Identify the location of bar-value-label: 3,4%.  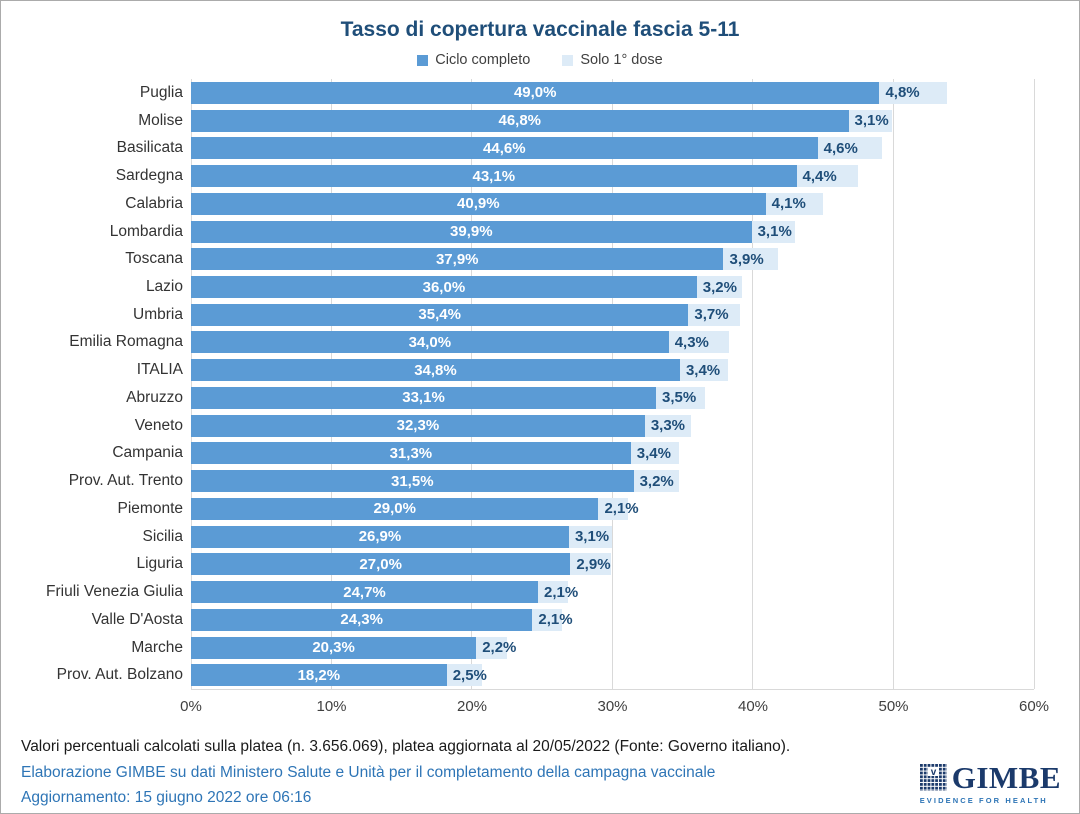
(703, 370).